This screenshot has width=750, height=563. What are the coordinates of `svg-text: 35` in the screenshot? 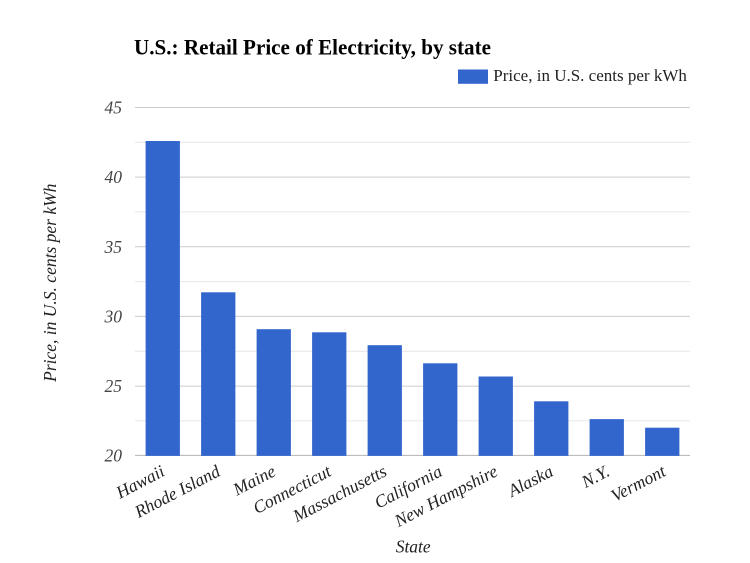 It's located at (113, 247).